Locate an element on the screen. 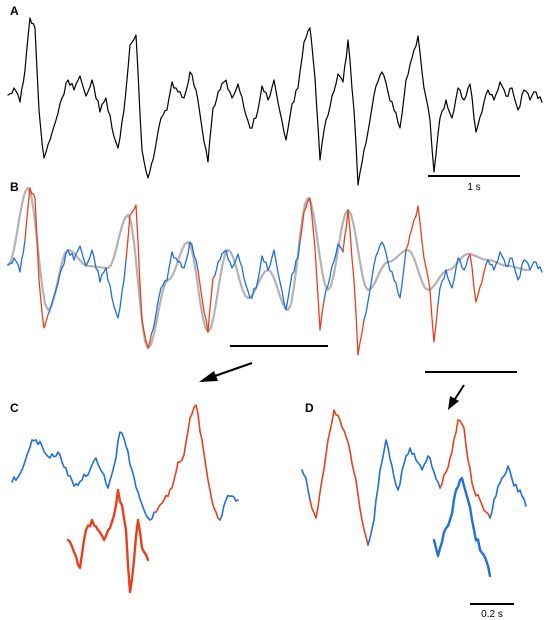 The image size is (552, 620). panel-label-a: A is located at coordinates (14, 11).